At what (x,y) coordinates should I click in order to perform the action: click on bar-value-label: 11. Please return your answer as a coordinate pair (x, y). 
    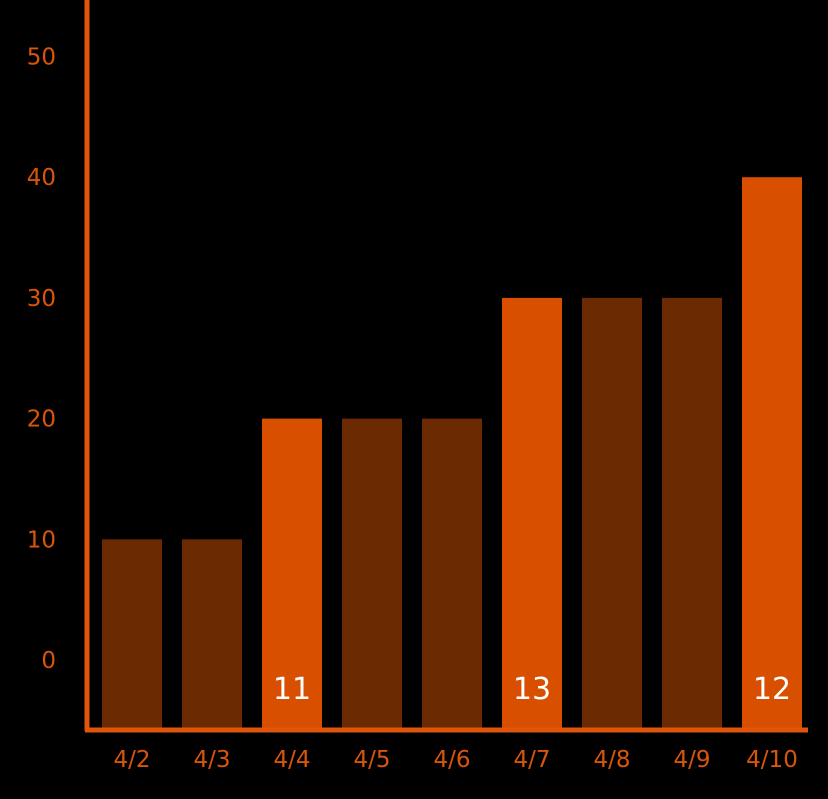
    Looking at the image, I should click on (292, 689).